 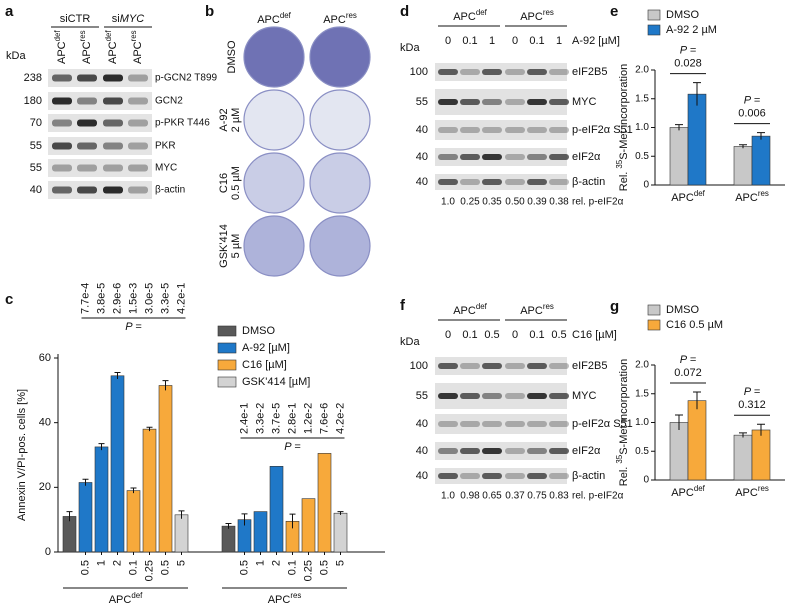 I want to click on y-tick-label: 2.0, so click(x=642, y=365).